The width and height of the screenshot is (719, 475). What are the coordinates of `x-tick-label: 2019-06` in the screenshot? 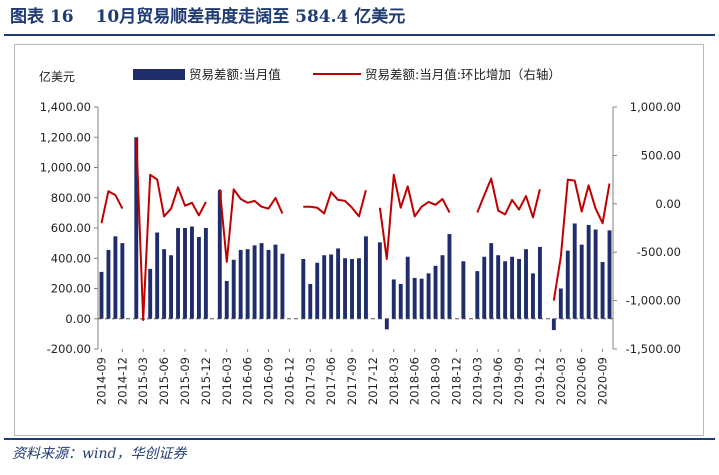 It's located at (498, 381).